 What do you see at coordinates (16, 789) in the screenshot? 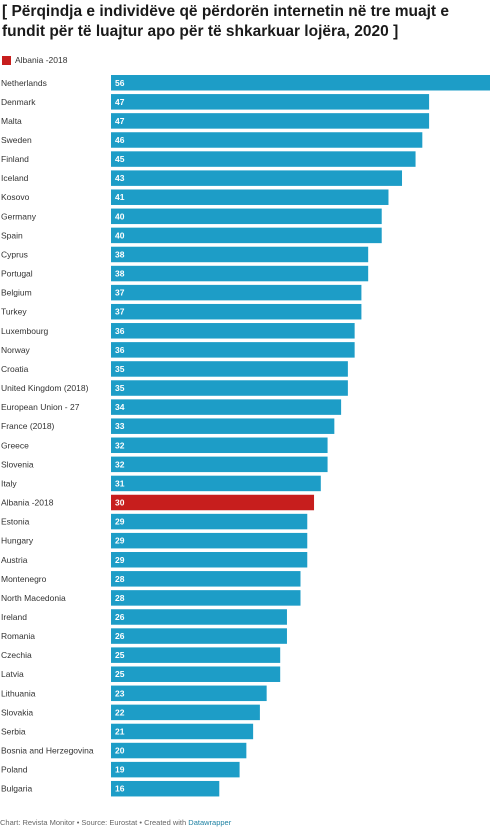
I see `category-label: Bulgaria` at bounding box center [16, 789].